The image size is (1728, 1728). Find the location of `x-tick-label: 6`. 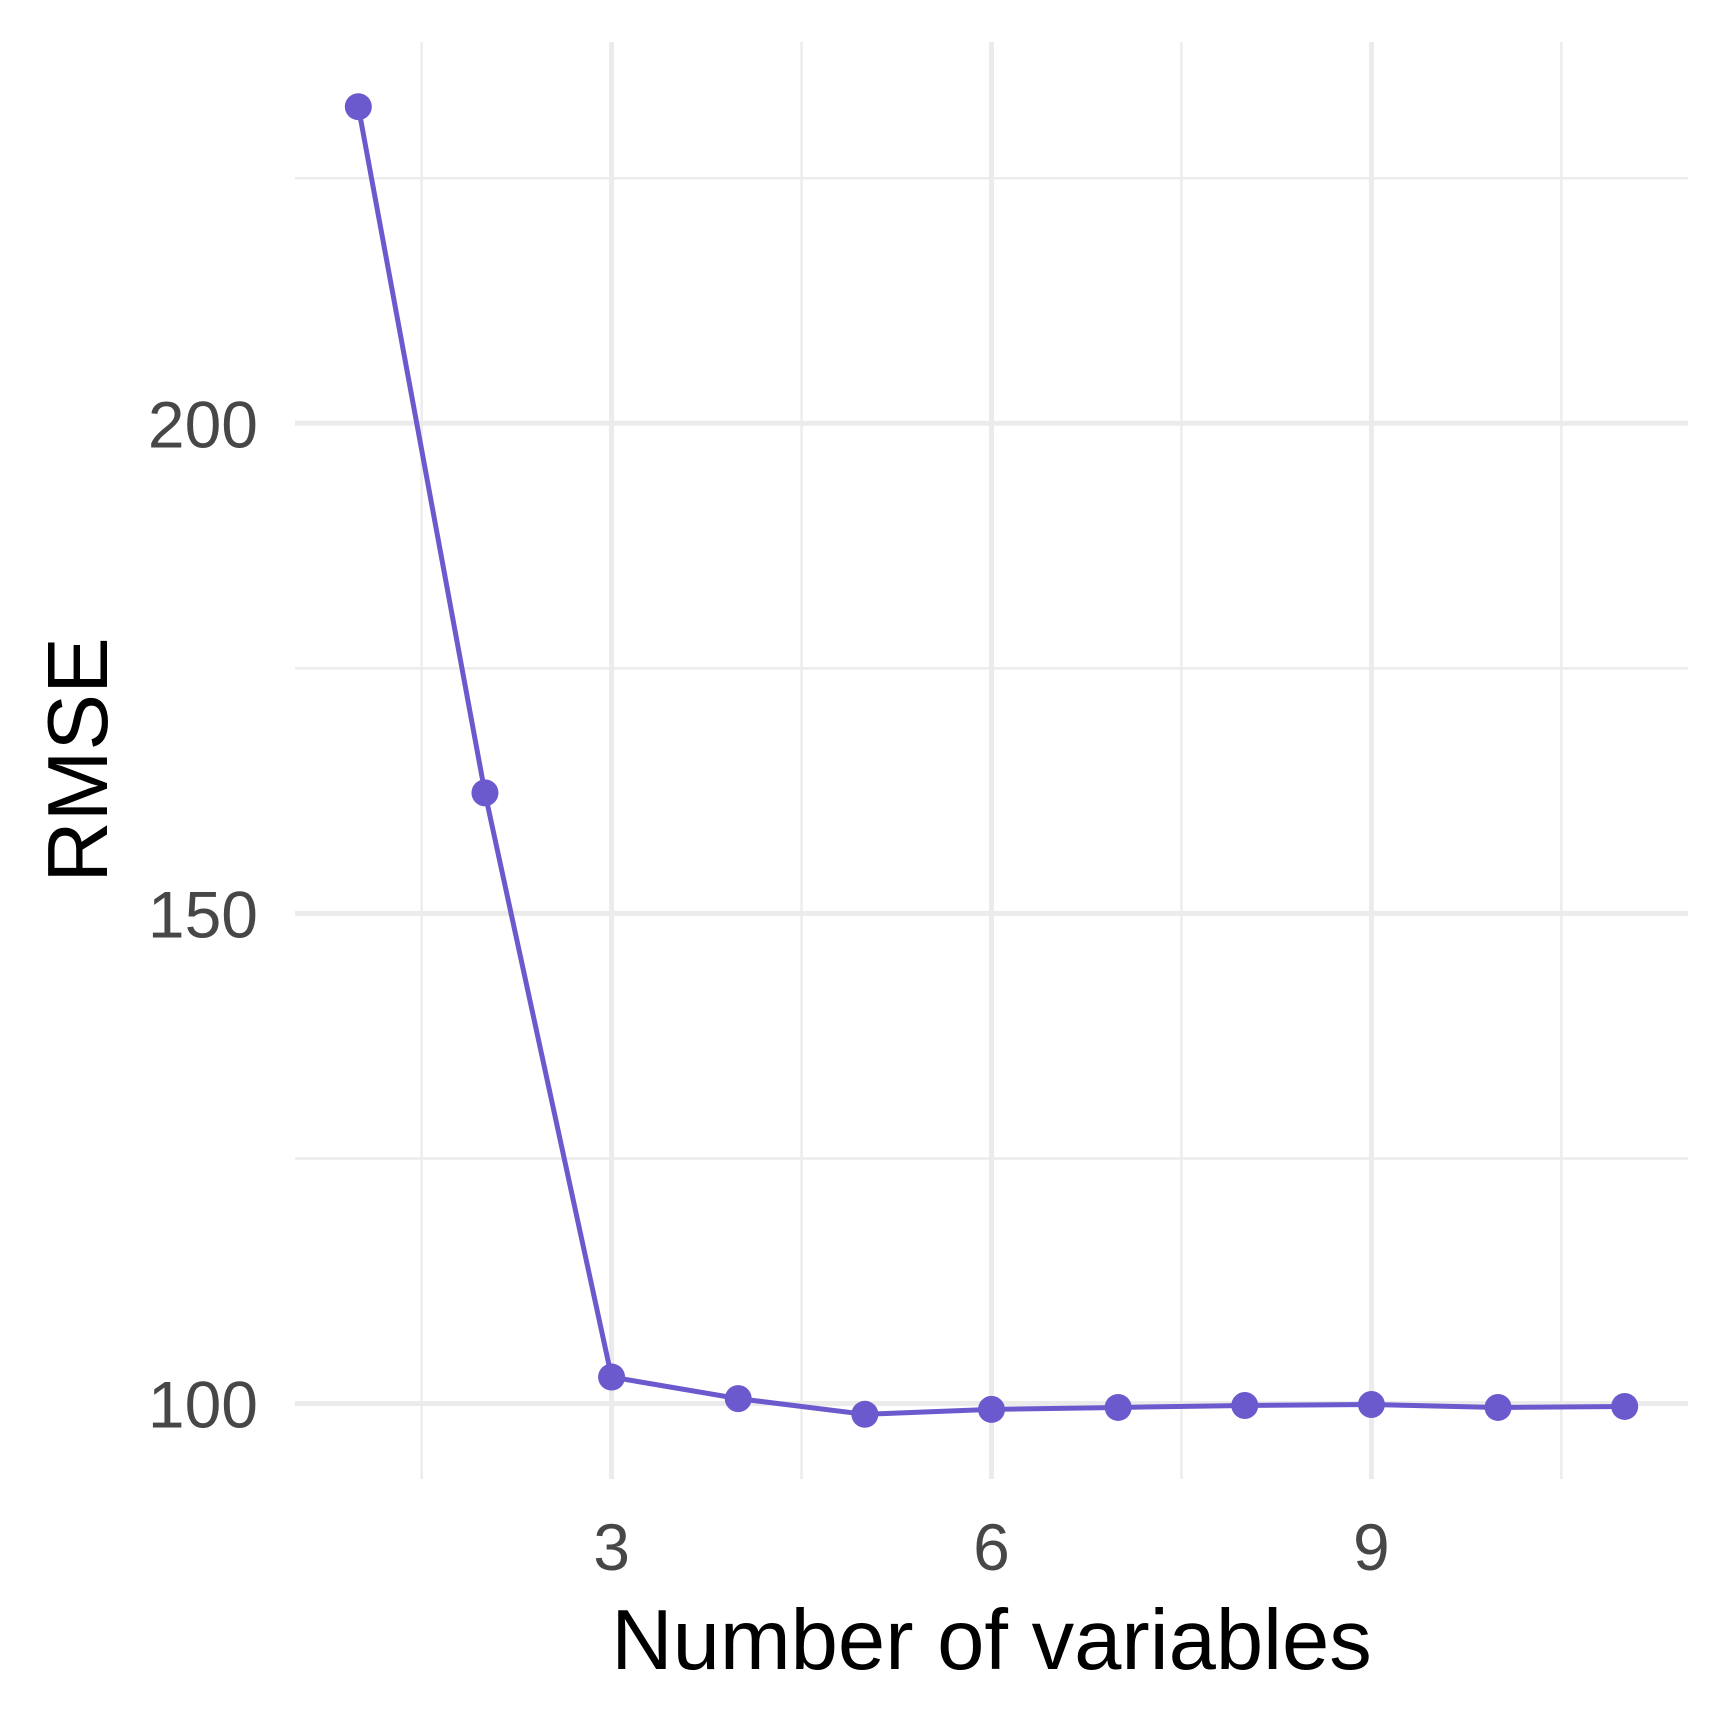

x-tick-label: 6 is located at coordinates (991, 1547).